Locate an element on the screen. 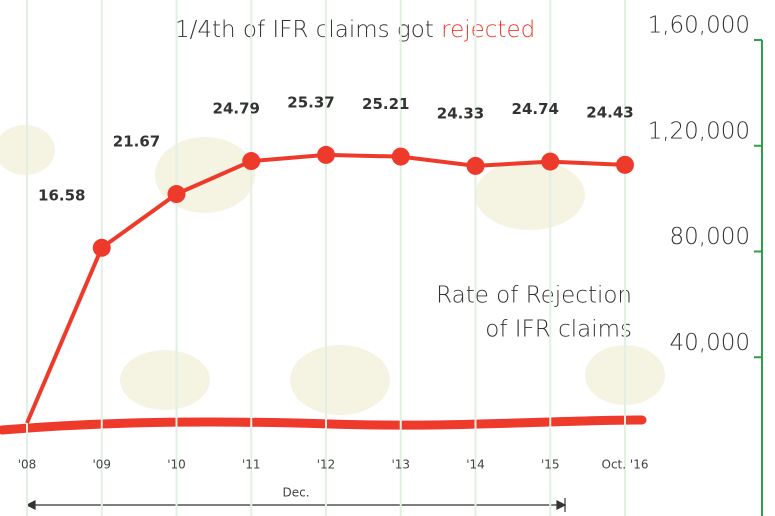 This screenshot has width=775, height=516. annotation: of IFR claims is located at coordinates (558, 330).